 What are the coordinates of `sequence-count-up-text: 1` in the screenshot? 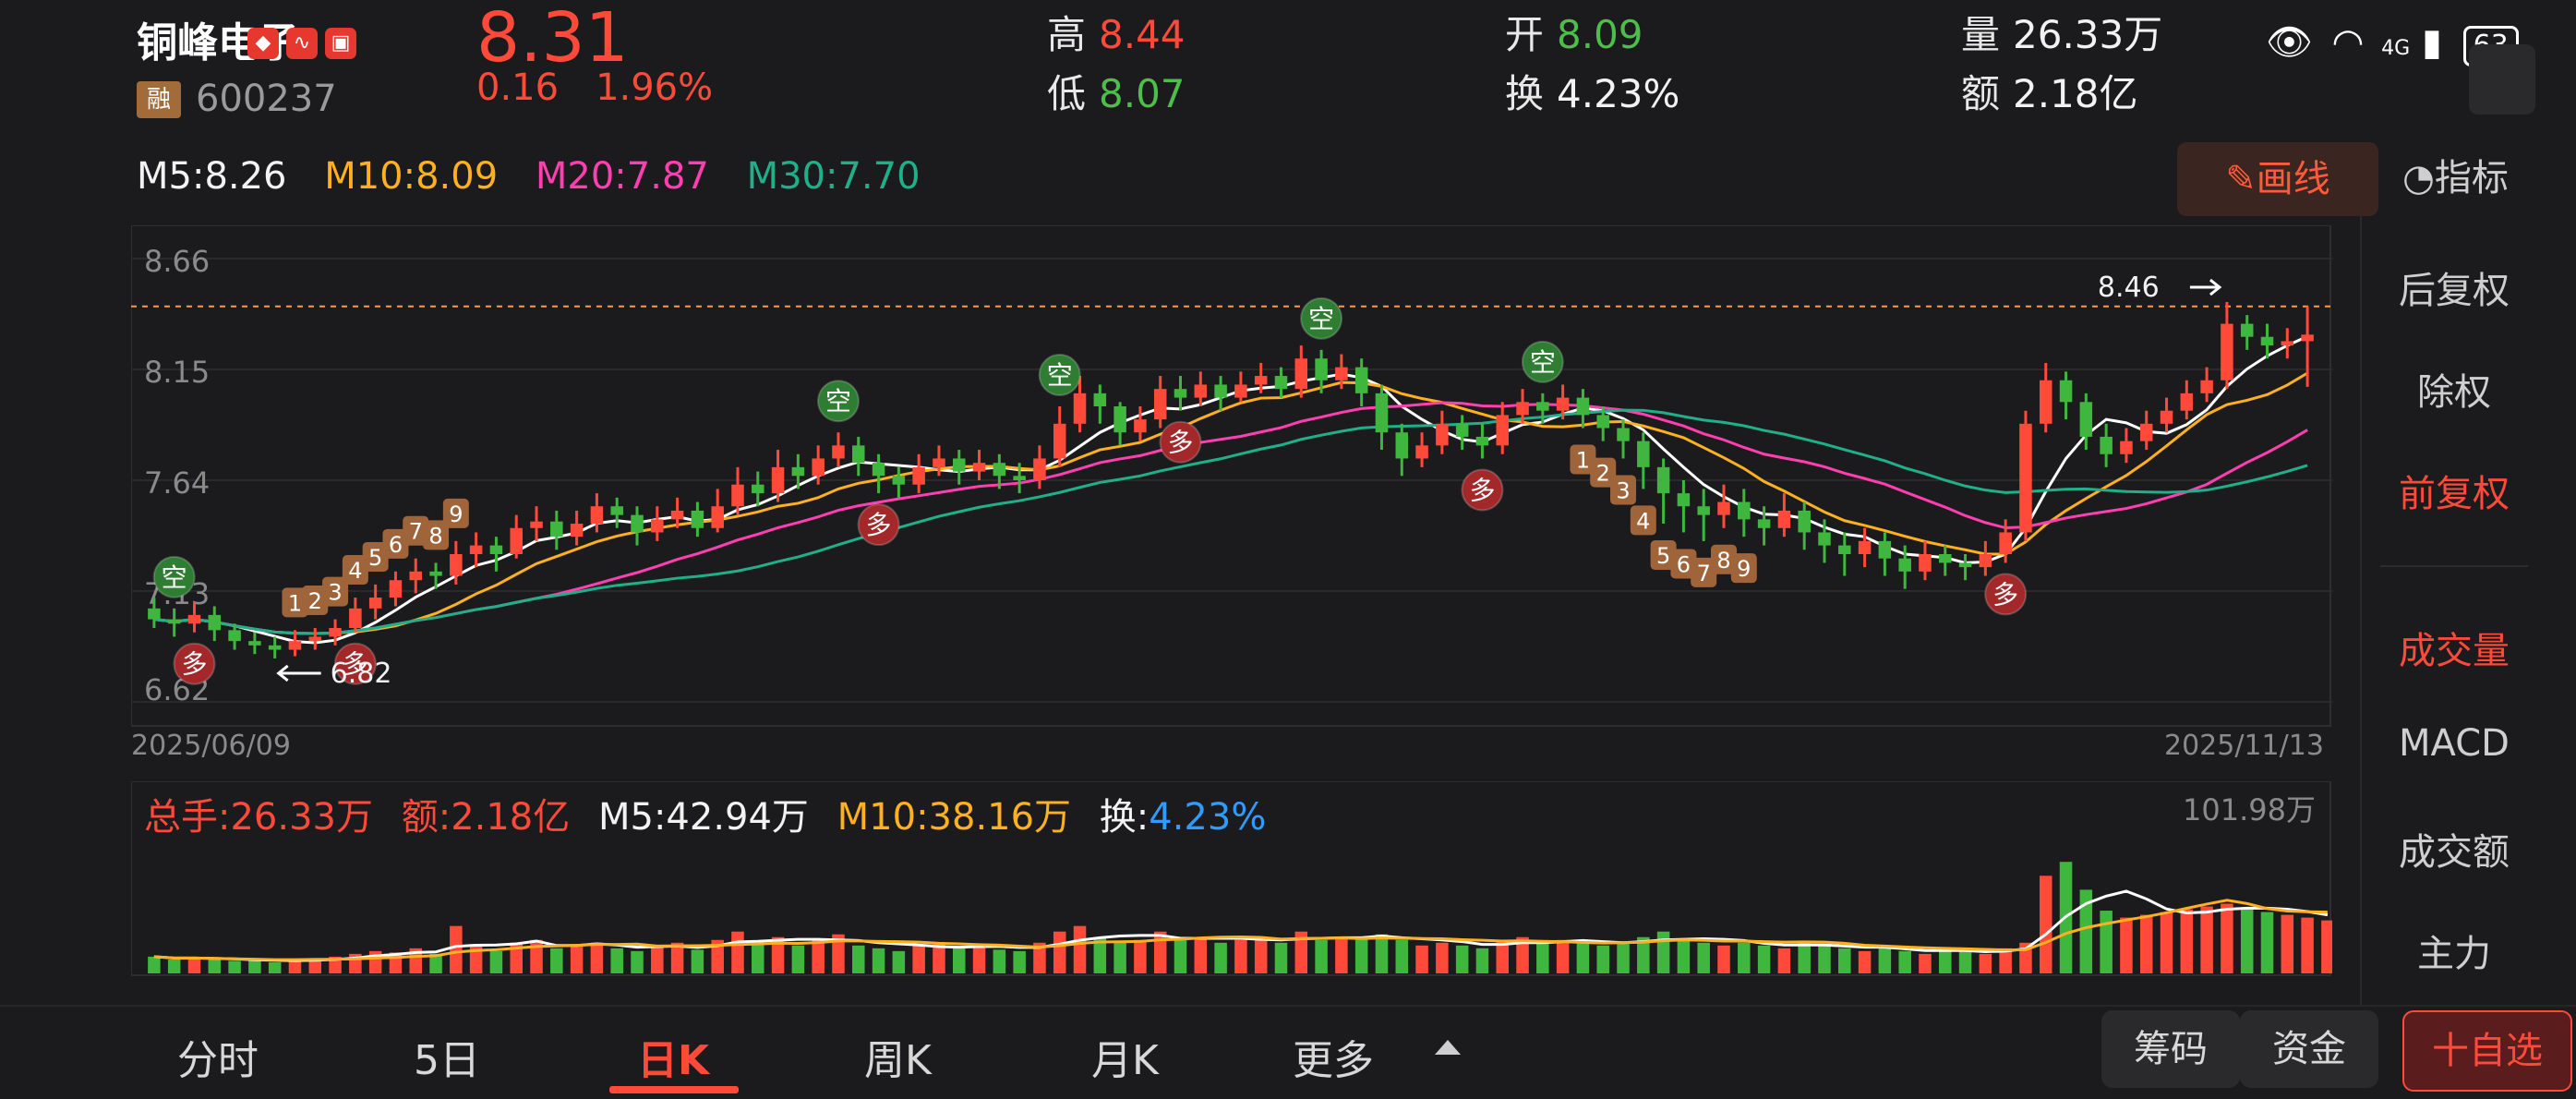 It's located at (295, 603).